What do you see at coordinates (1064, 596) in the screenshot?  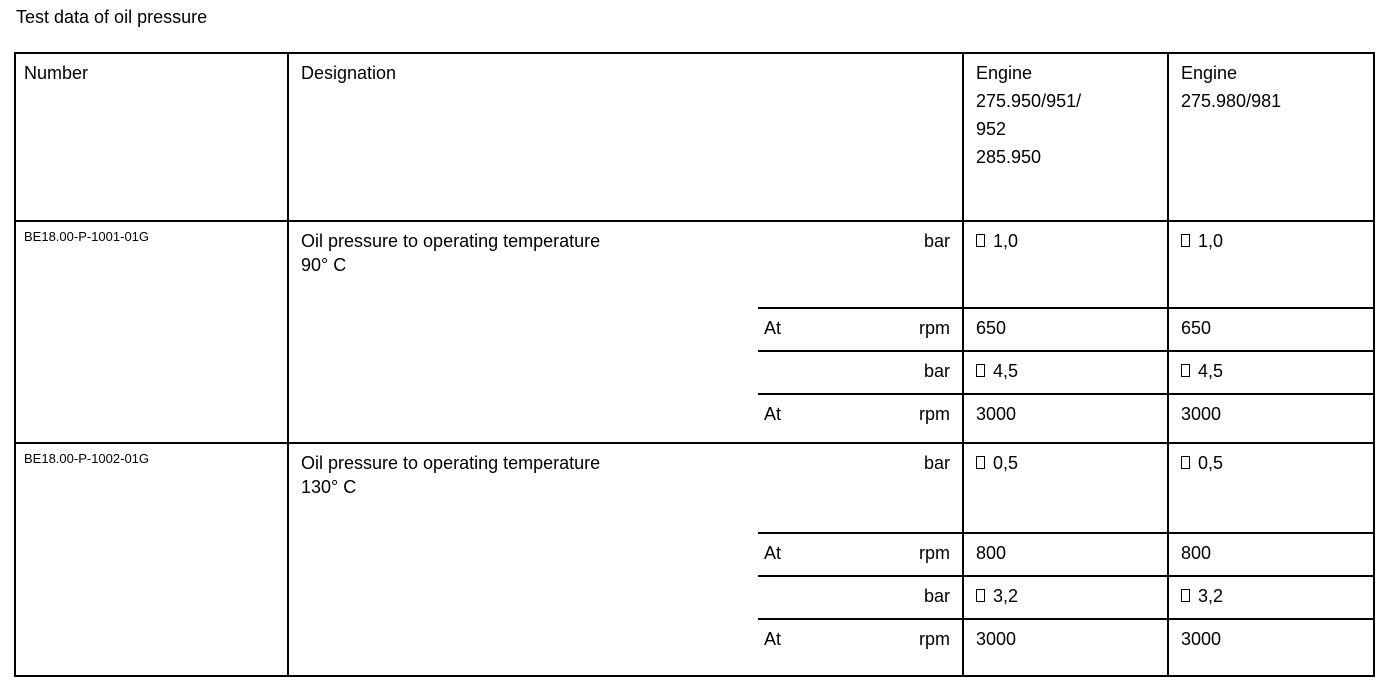 I see `engine-1-value-cell: 3,2` at bounding box center [1064, 596].